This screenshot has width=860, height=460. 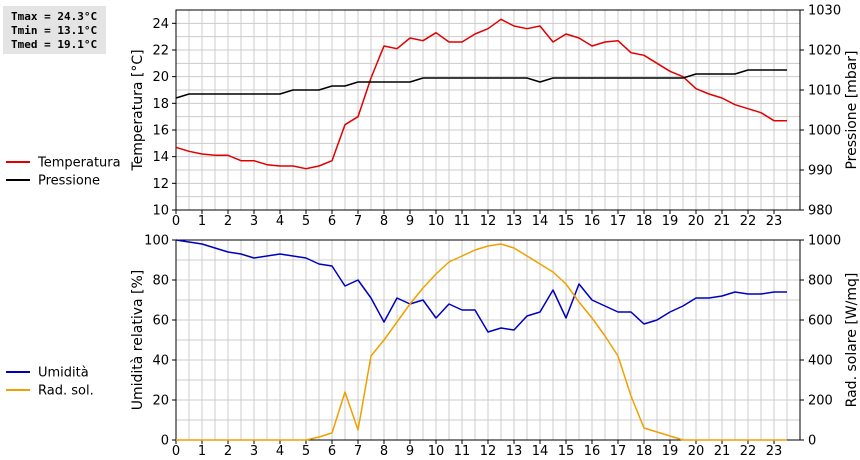 I want to click on panel2-y2-tick-label: 800, so click(x=820, y=281).